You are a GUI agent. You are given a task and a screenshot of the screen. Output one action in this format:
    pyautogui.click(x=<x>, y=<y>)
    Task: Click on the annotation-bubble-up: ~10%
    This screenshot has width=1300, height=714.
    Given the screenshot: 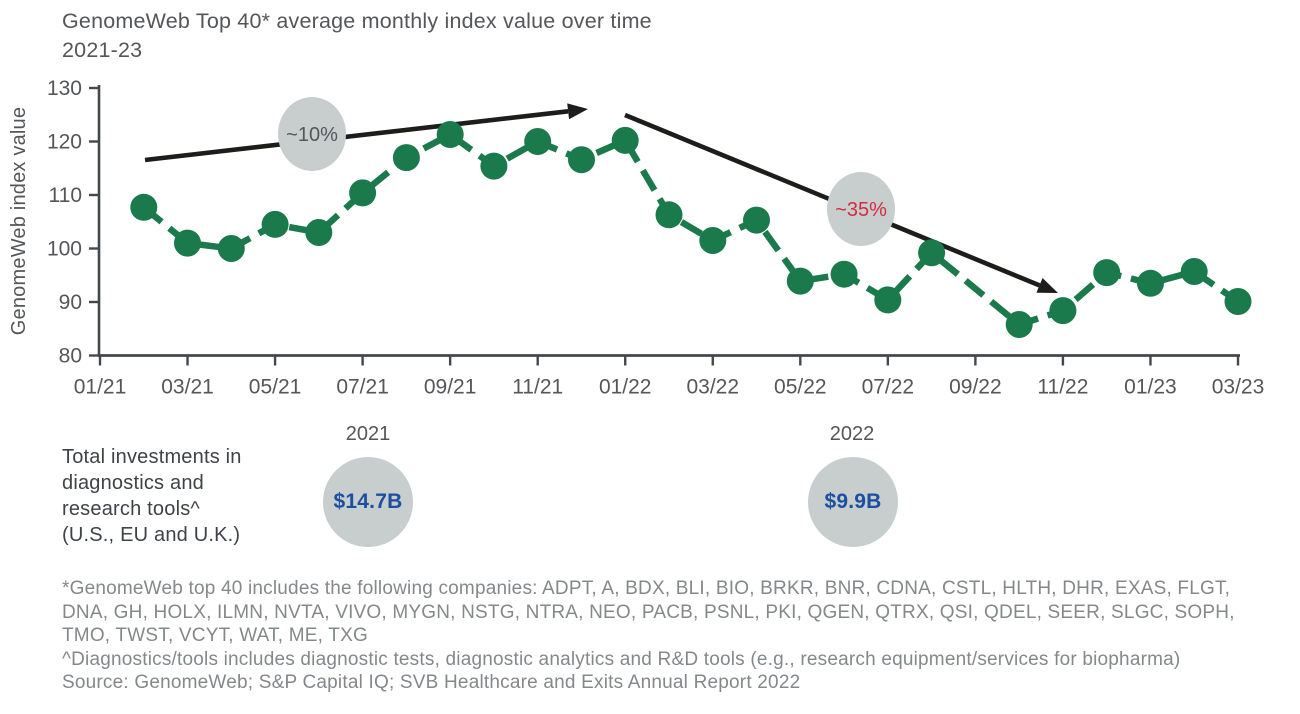 What is the action you would take?
    pyautogui.click(x=312, y=134)
    